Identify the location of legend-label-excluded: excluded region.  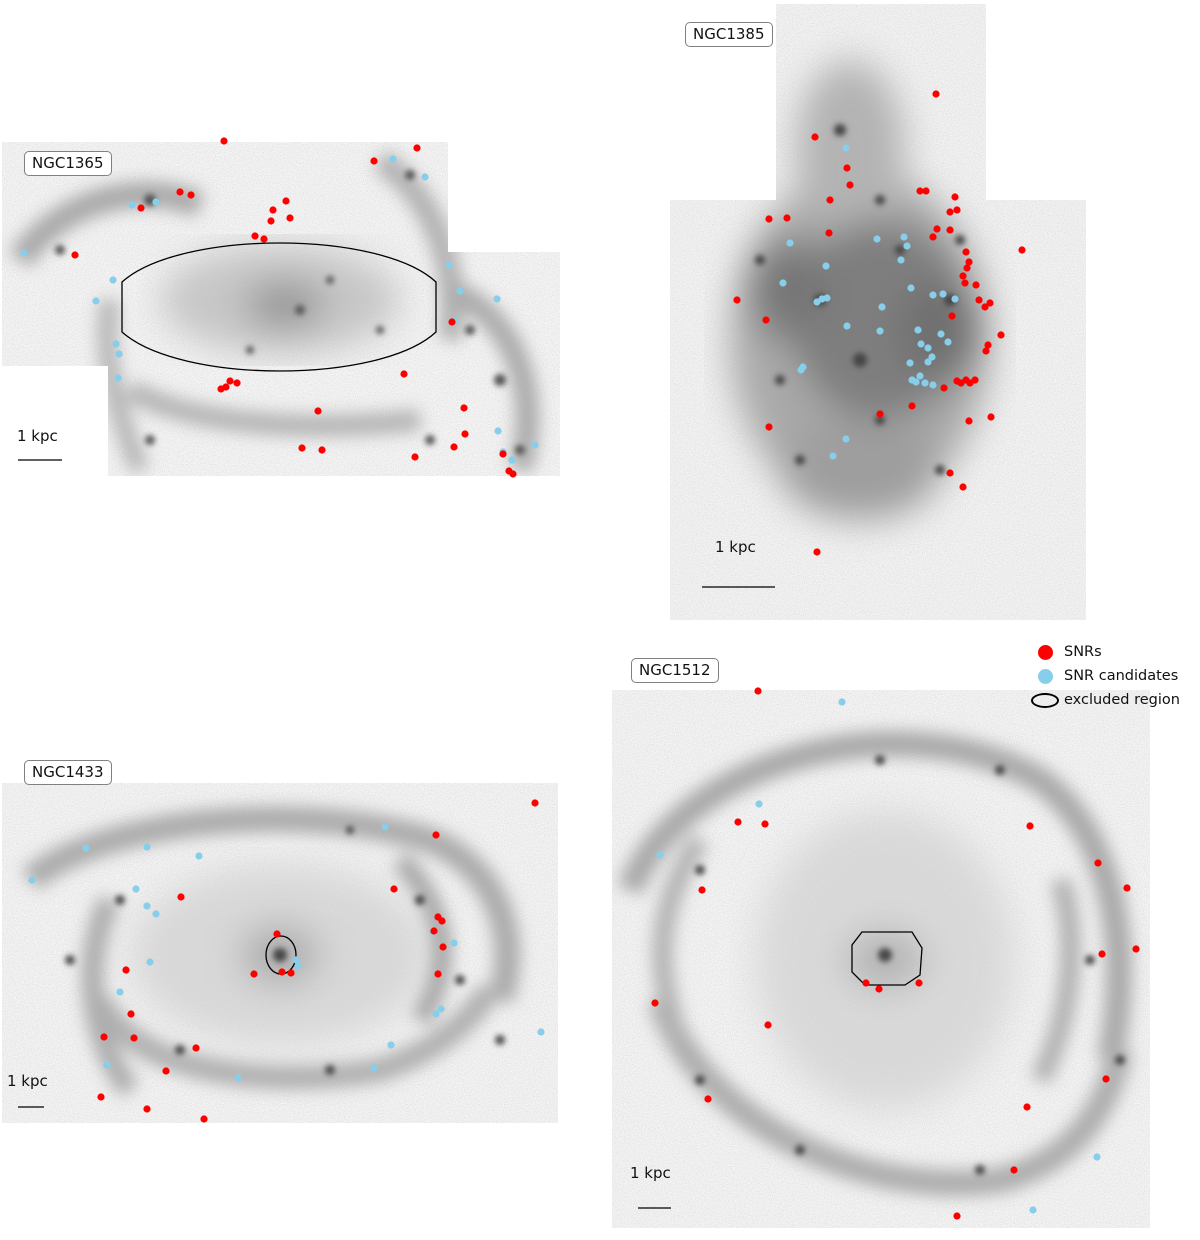
(1122, 700).